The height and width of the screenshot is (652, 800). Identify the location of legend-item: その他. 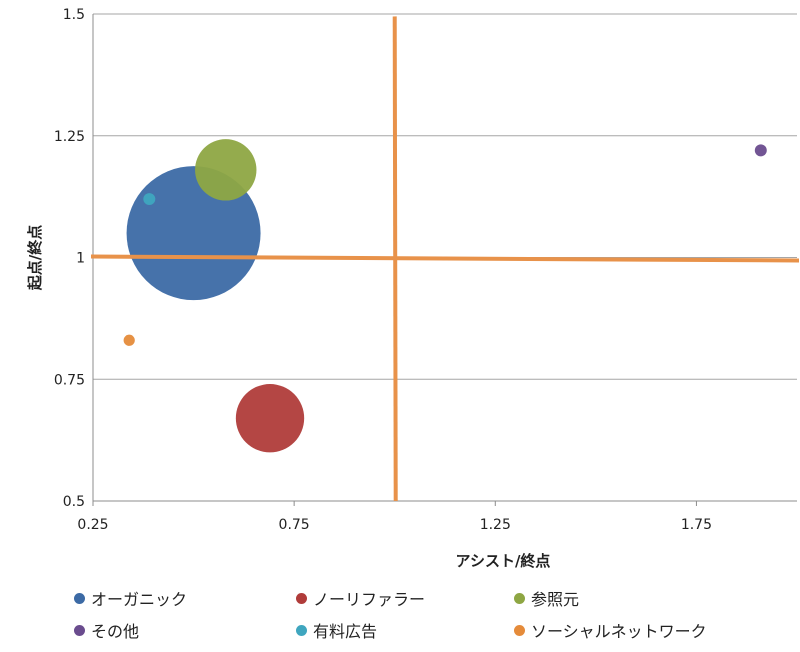
(106, 630).